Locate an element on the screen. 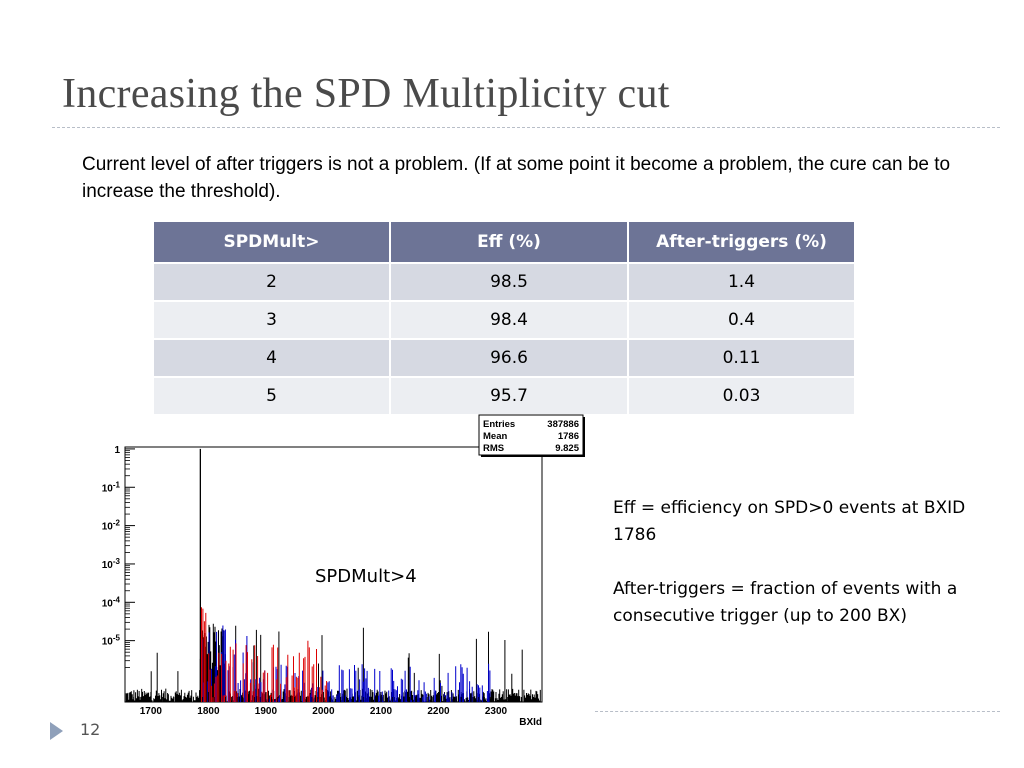 This screenshot has height=768, width=1024. y-tick-label: 10⁻² is located at coordinates (111, 526).